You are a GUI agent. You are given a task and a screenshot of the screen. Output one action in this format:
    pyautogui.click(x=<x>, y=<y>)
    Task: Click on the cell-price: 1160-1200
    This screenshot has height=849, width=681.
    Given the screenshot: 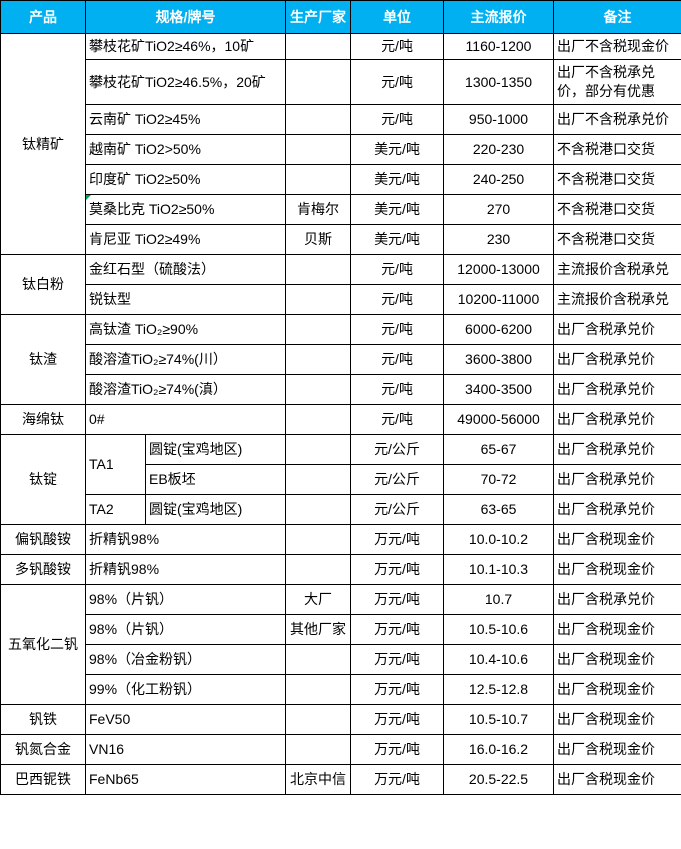 What is the action you would take?
    pyautogui.click(x=499, y=46)
    